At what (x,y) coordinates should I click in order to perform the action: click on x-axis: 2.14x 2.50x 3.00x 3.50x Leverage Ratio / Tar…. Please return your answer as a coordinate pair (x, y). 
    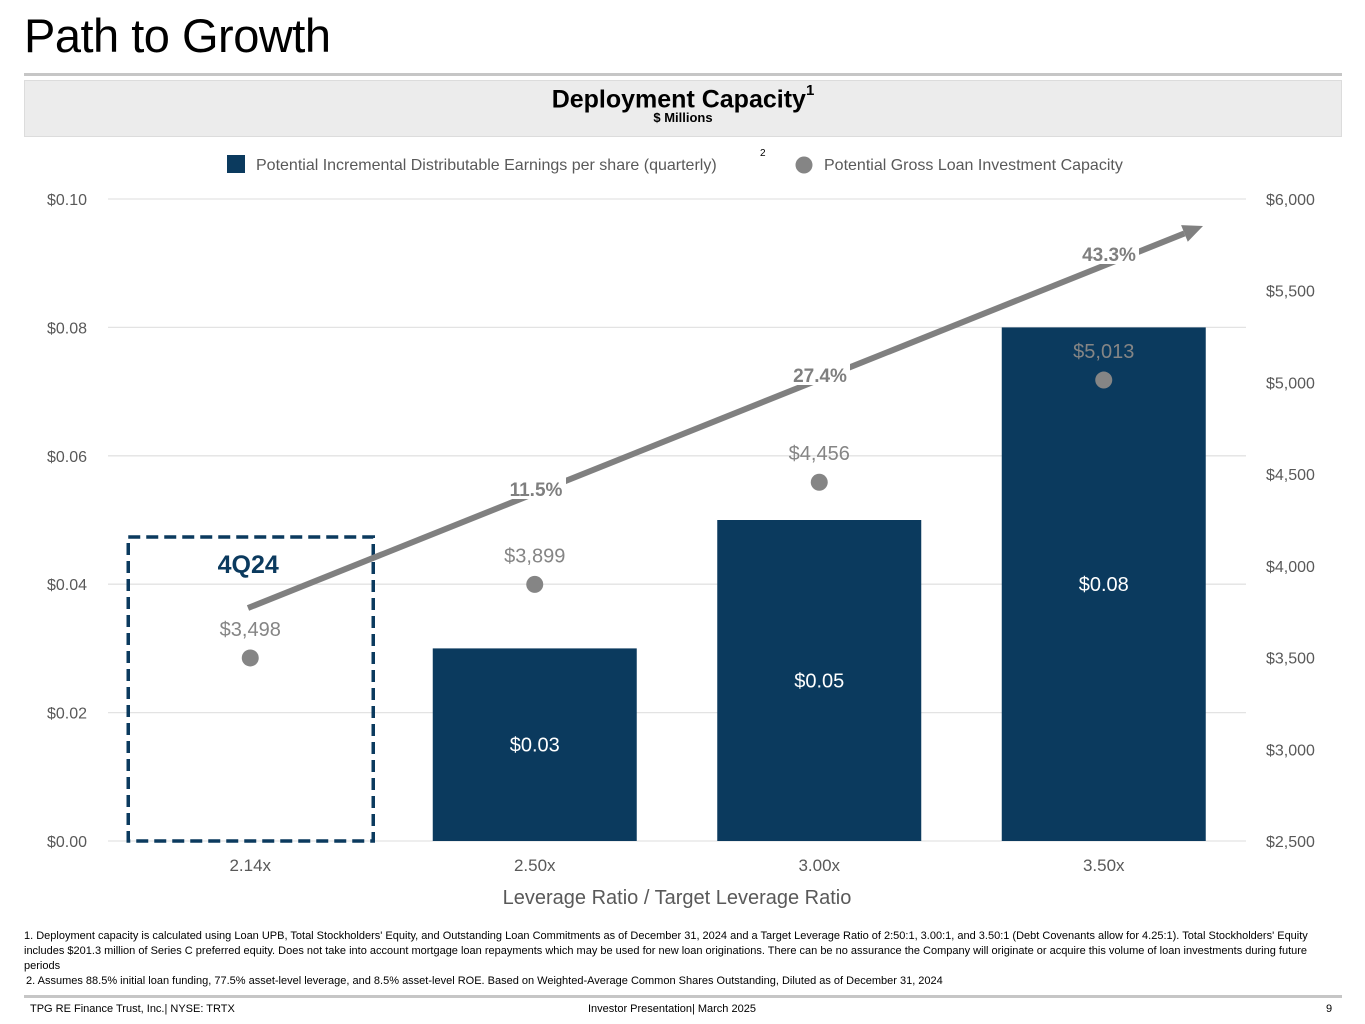
    Looking at the image, I should click on (677, 882).